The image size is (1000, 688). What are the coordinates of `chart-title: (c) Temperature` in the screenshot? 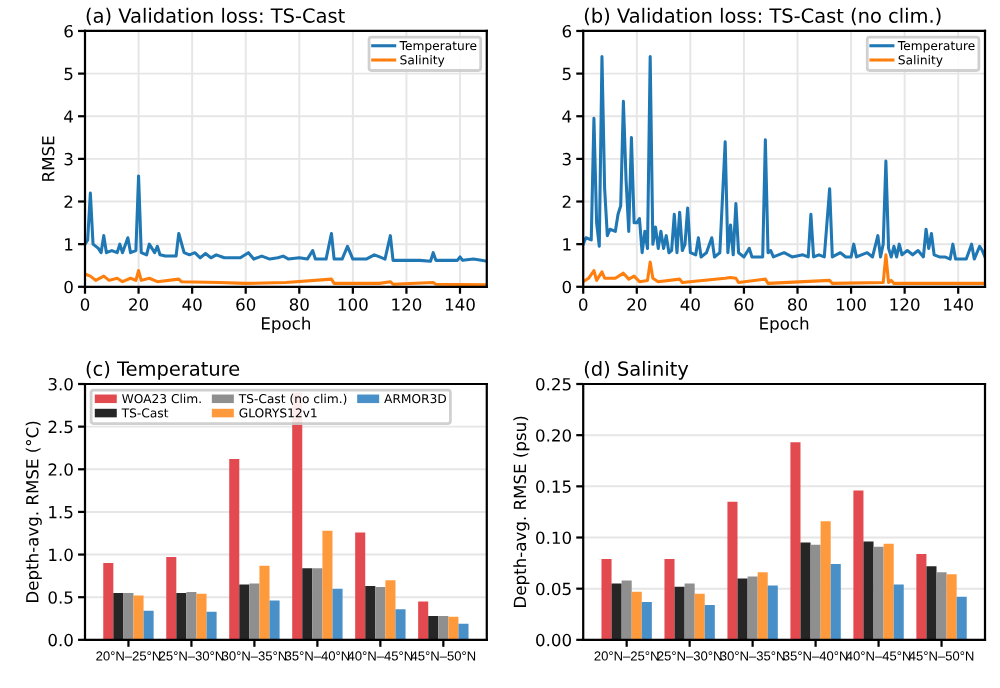 It's located at (163, 370).